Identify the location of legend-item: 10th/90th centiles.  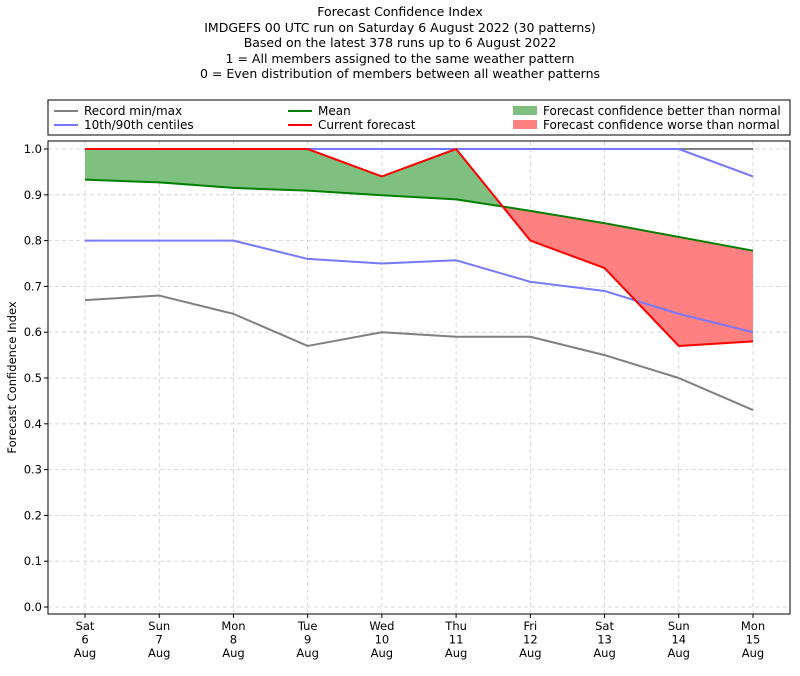
(124, 125).